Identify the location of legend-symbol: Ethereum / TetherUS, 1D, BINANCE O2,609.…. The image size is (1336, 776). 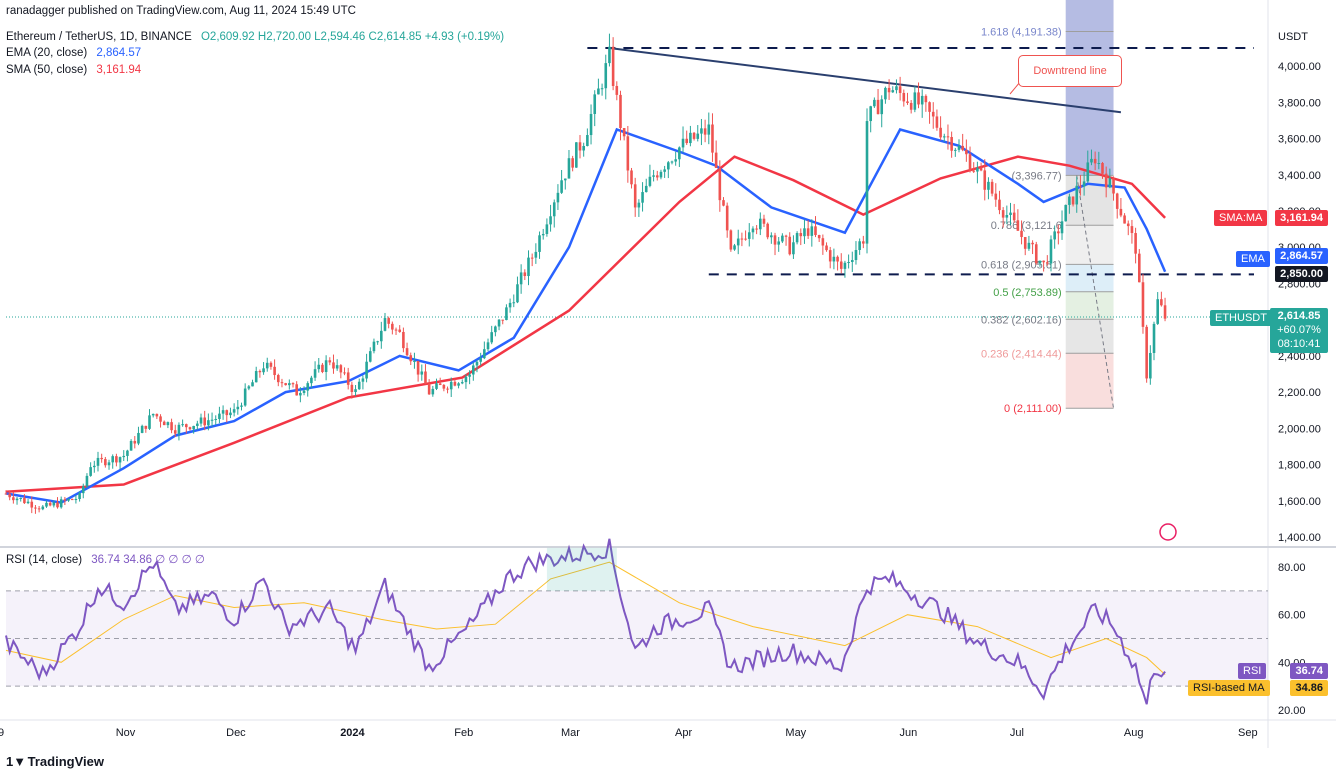
(255, 37).